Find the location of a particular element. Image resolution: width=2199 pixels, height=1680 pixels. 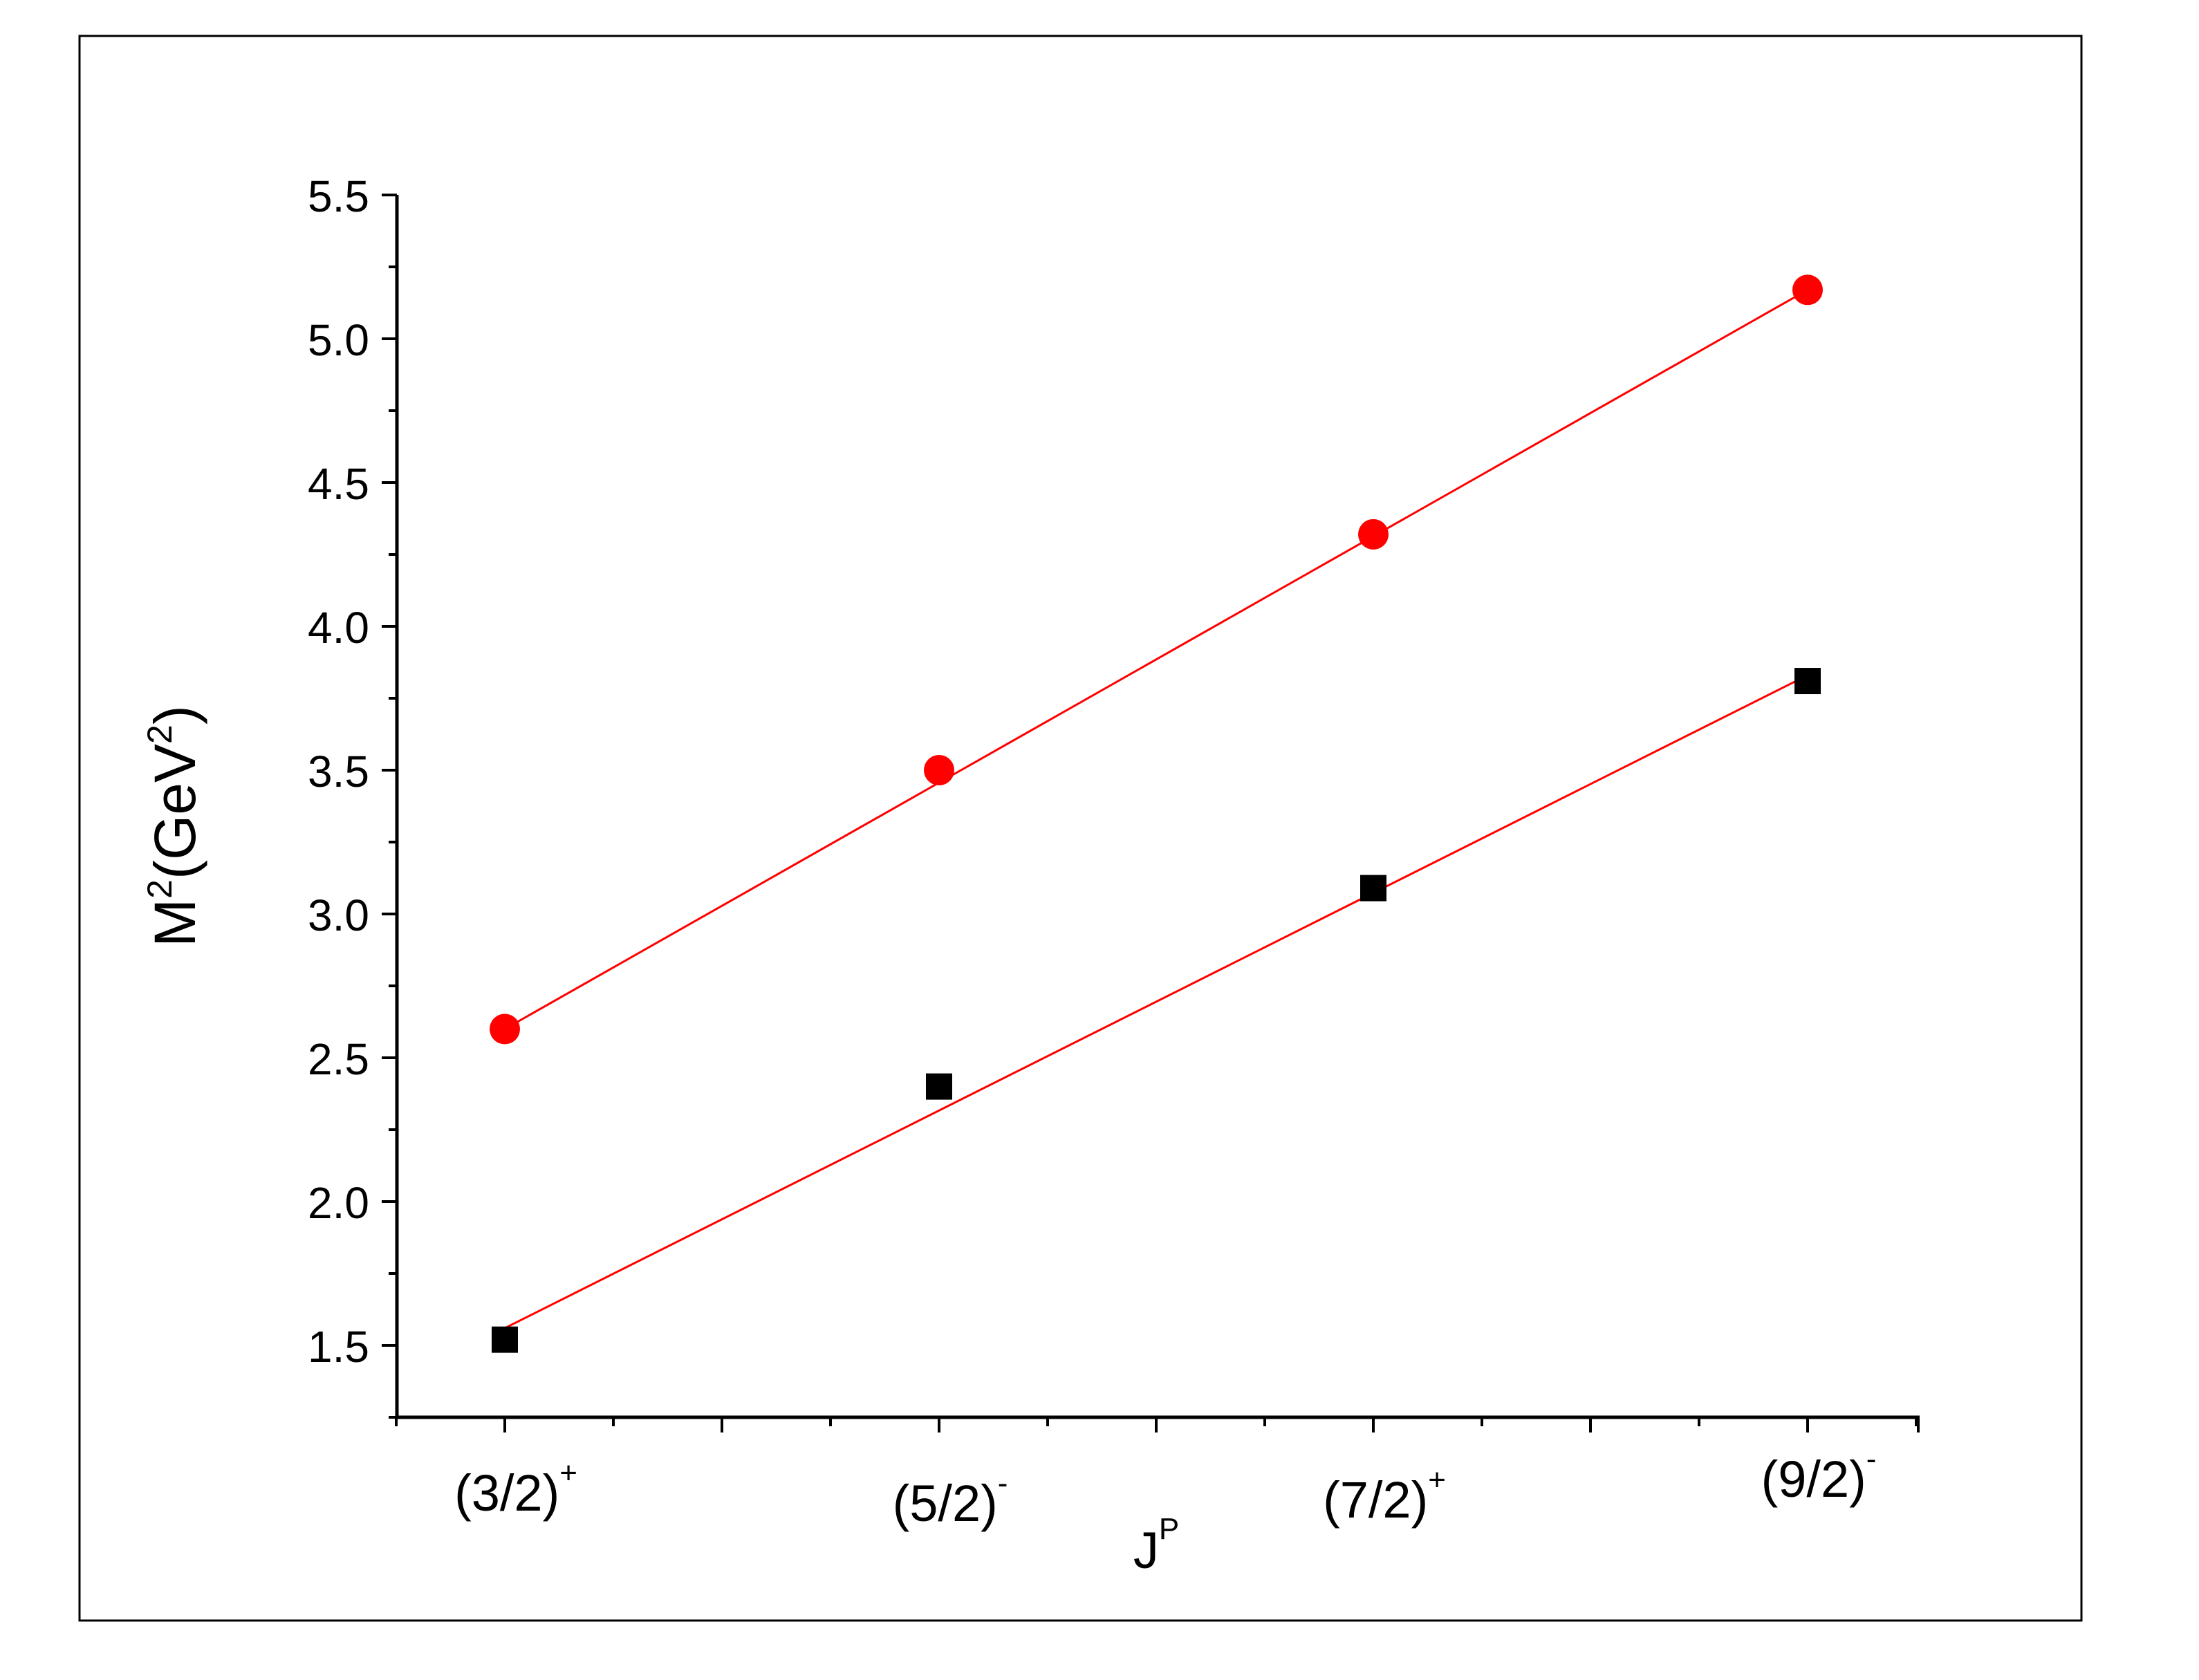

x-ticks: (3/2)+(5/2)- (7/2)+ (9/2)- is located at coordinates (1157, 1474).